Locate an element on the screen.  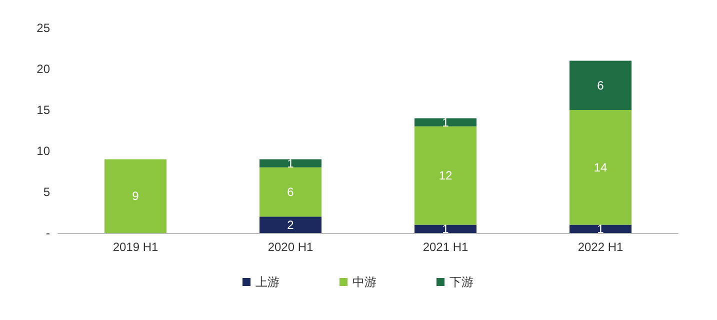
data-label: 2 is located at coordinates (290, 225).